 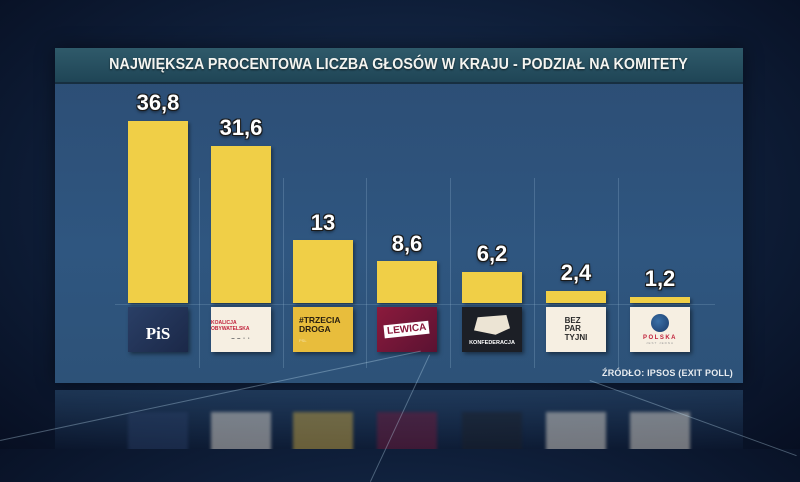 What do you see at coordinates (492, 253) in the screenshot?
I see `value-label-konf: 6,2` at bounding box center [492, 253].